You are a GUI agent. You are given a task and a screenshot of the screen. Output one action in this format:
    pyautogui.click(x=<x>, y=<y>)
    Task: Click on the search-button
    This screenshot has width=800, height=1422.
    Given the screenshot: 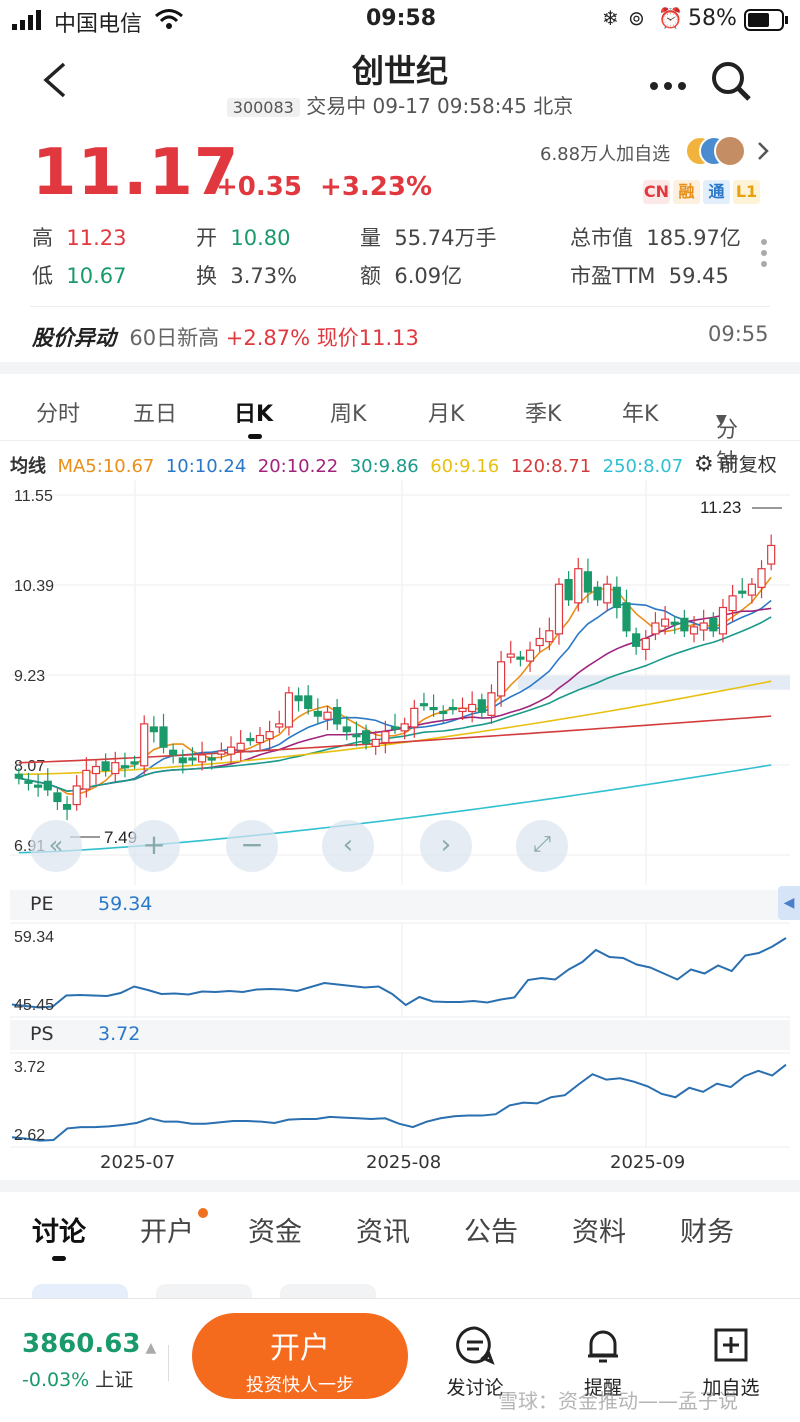 What is the action you would take?
    pyautogui.click(x=731, y=83)
    